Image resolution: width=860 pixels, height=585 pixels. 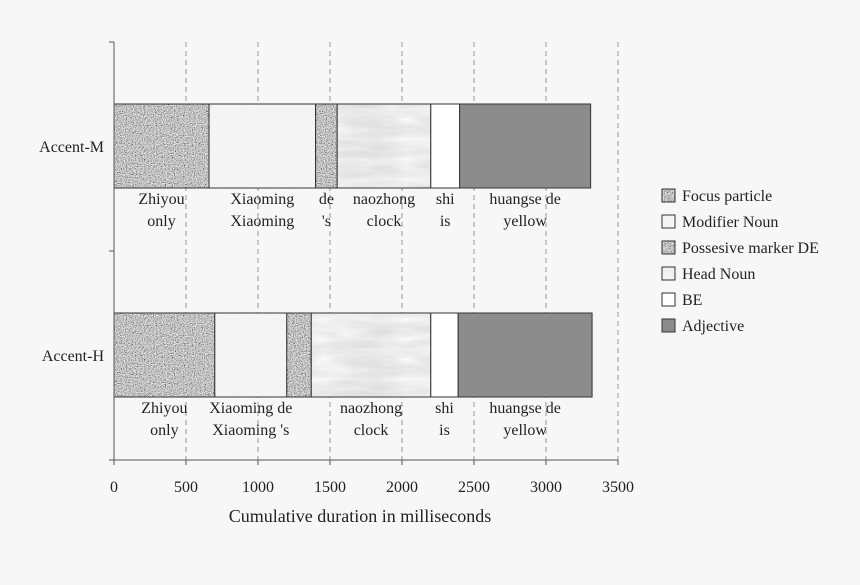 I want to click on segment-label: Xiaoming 's, so click(x=250, y=430).